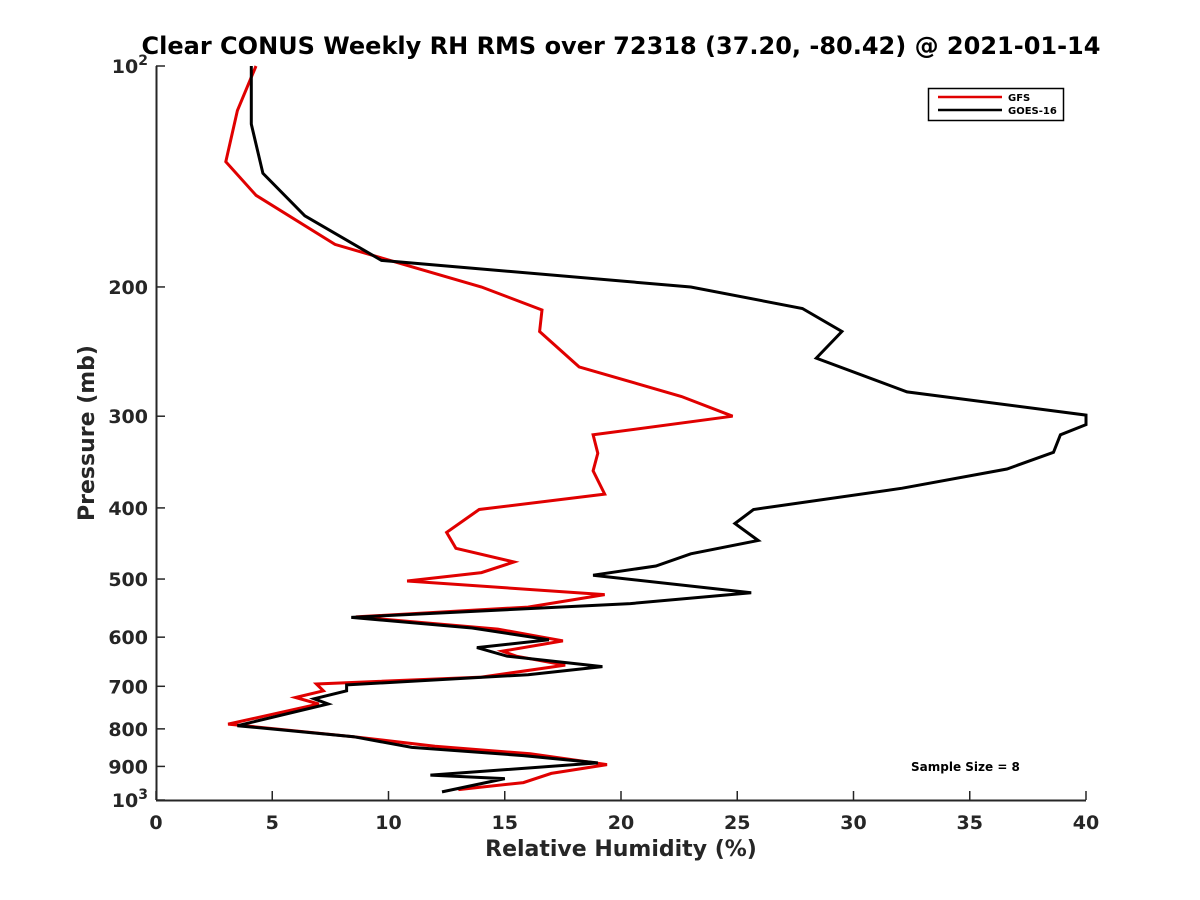  Describe the element at coordinates (621, 849) in the screenshot. I see `x-axis-label: Relative Humidity (%)` at that location.